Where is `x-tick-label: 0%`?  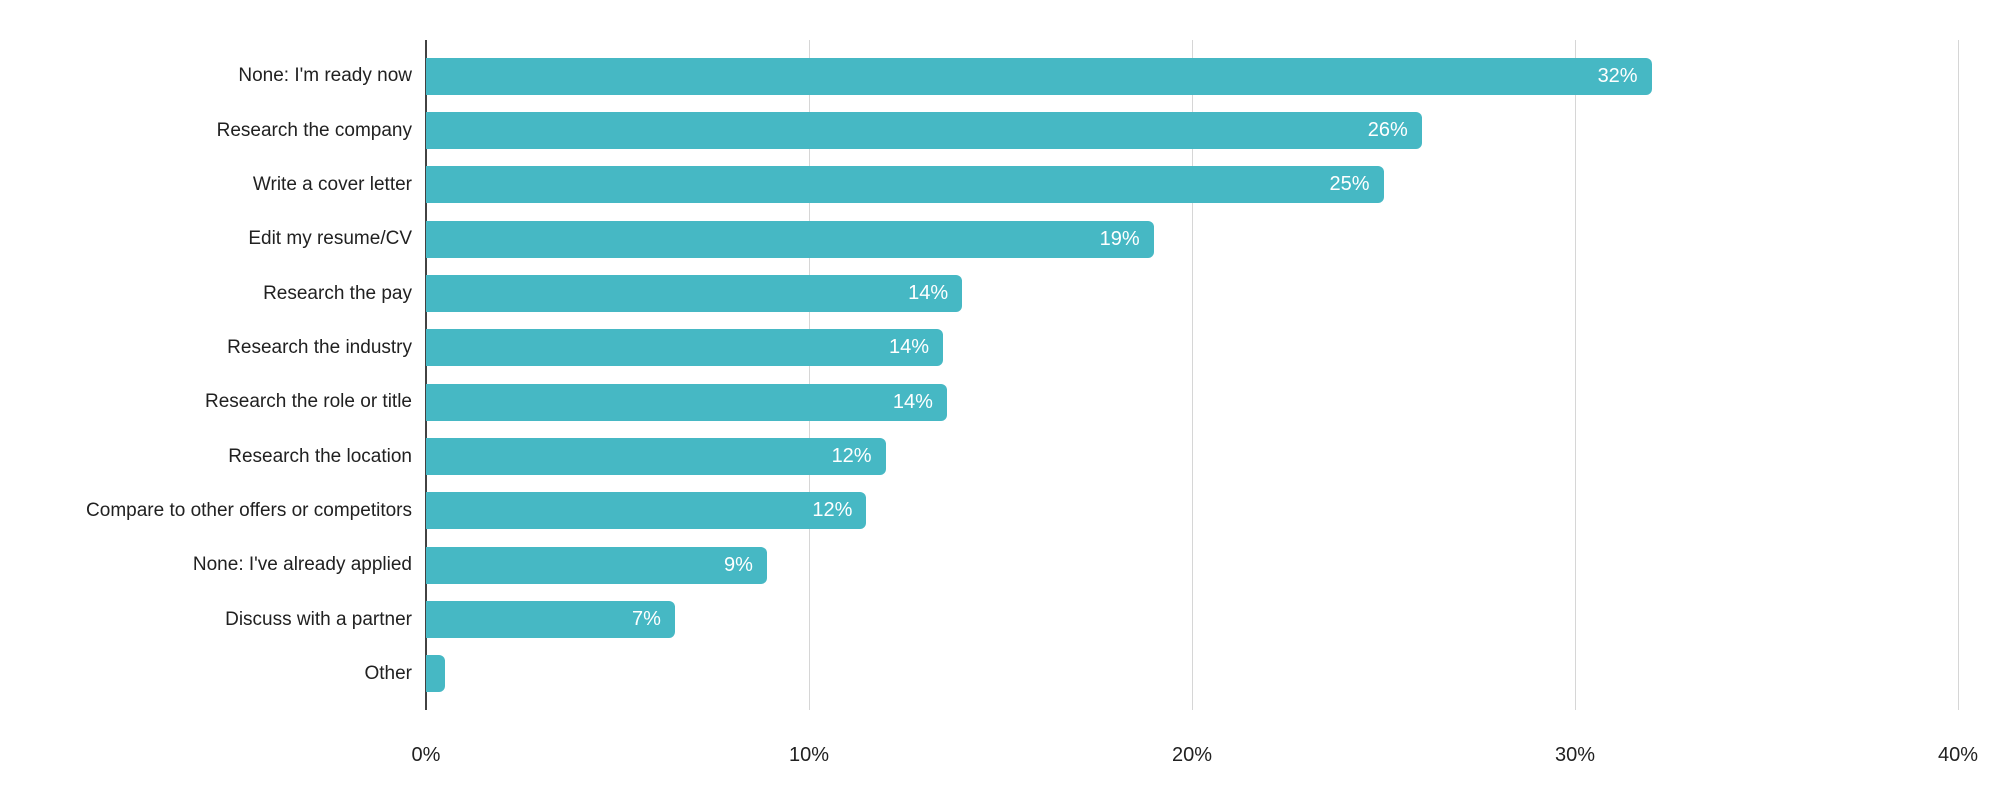 x-tick-label: 0% is located at coordinates (426, 755).